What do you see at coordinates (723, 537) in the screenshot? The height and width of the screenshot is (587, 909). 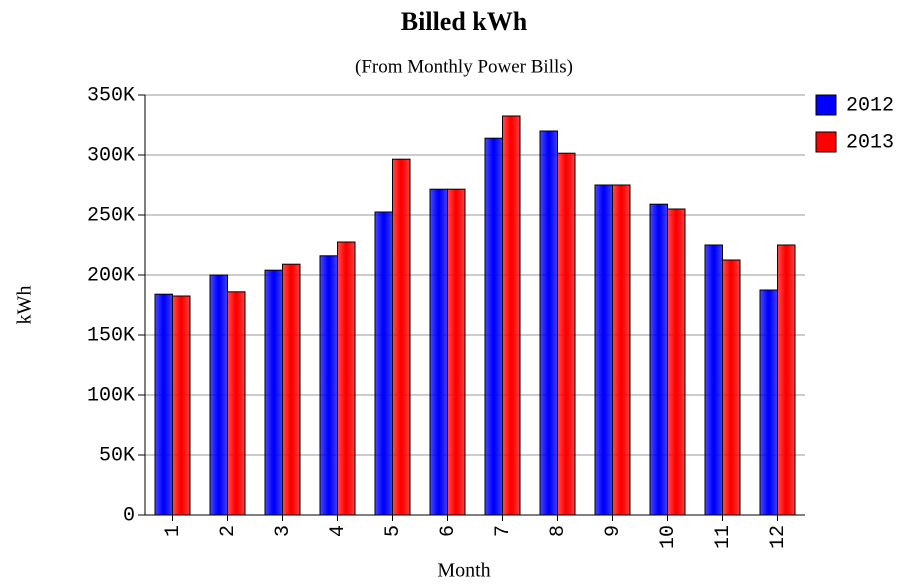 I see `x-tick-label: 11` at bounding box center [723, 537].